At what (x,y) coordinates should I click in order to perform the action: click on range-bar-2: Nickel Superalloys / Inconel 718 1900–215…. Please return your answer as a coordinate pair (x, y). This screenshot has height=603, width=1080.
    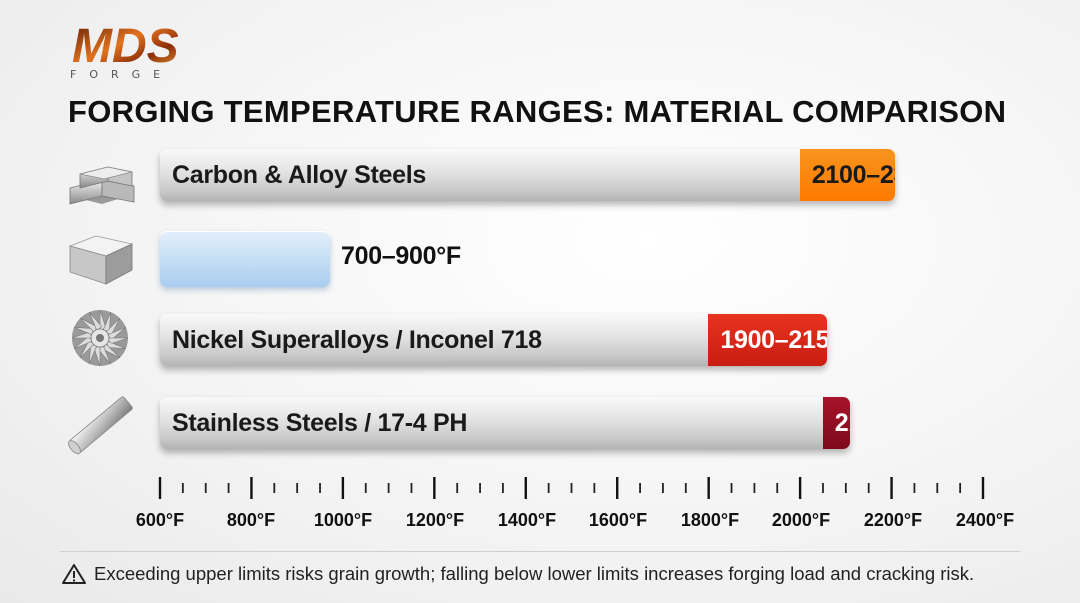
    Looking at the image, I should click on (493, 340).